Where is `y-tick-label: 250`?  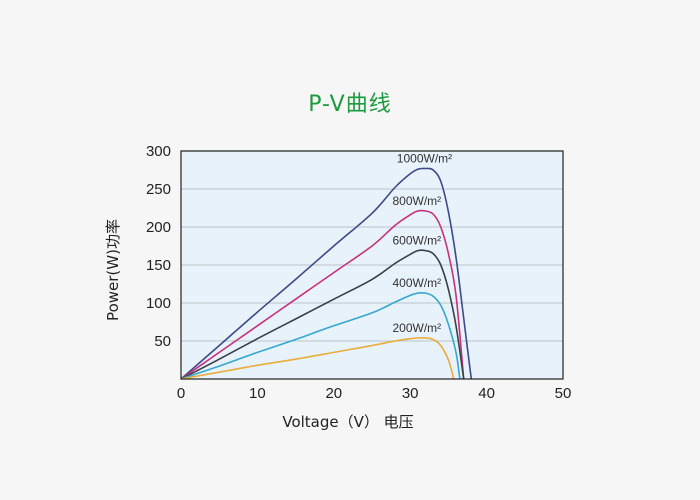
y-tick-label: 250 is located at coordinates (158, 189).